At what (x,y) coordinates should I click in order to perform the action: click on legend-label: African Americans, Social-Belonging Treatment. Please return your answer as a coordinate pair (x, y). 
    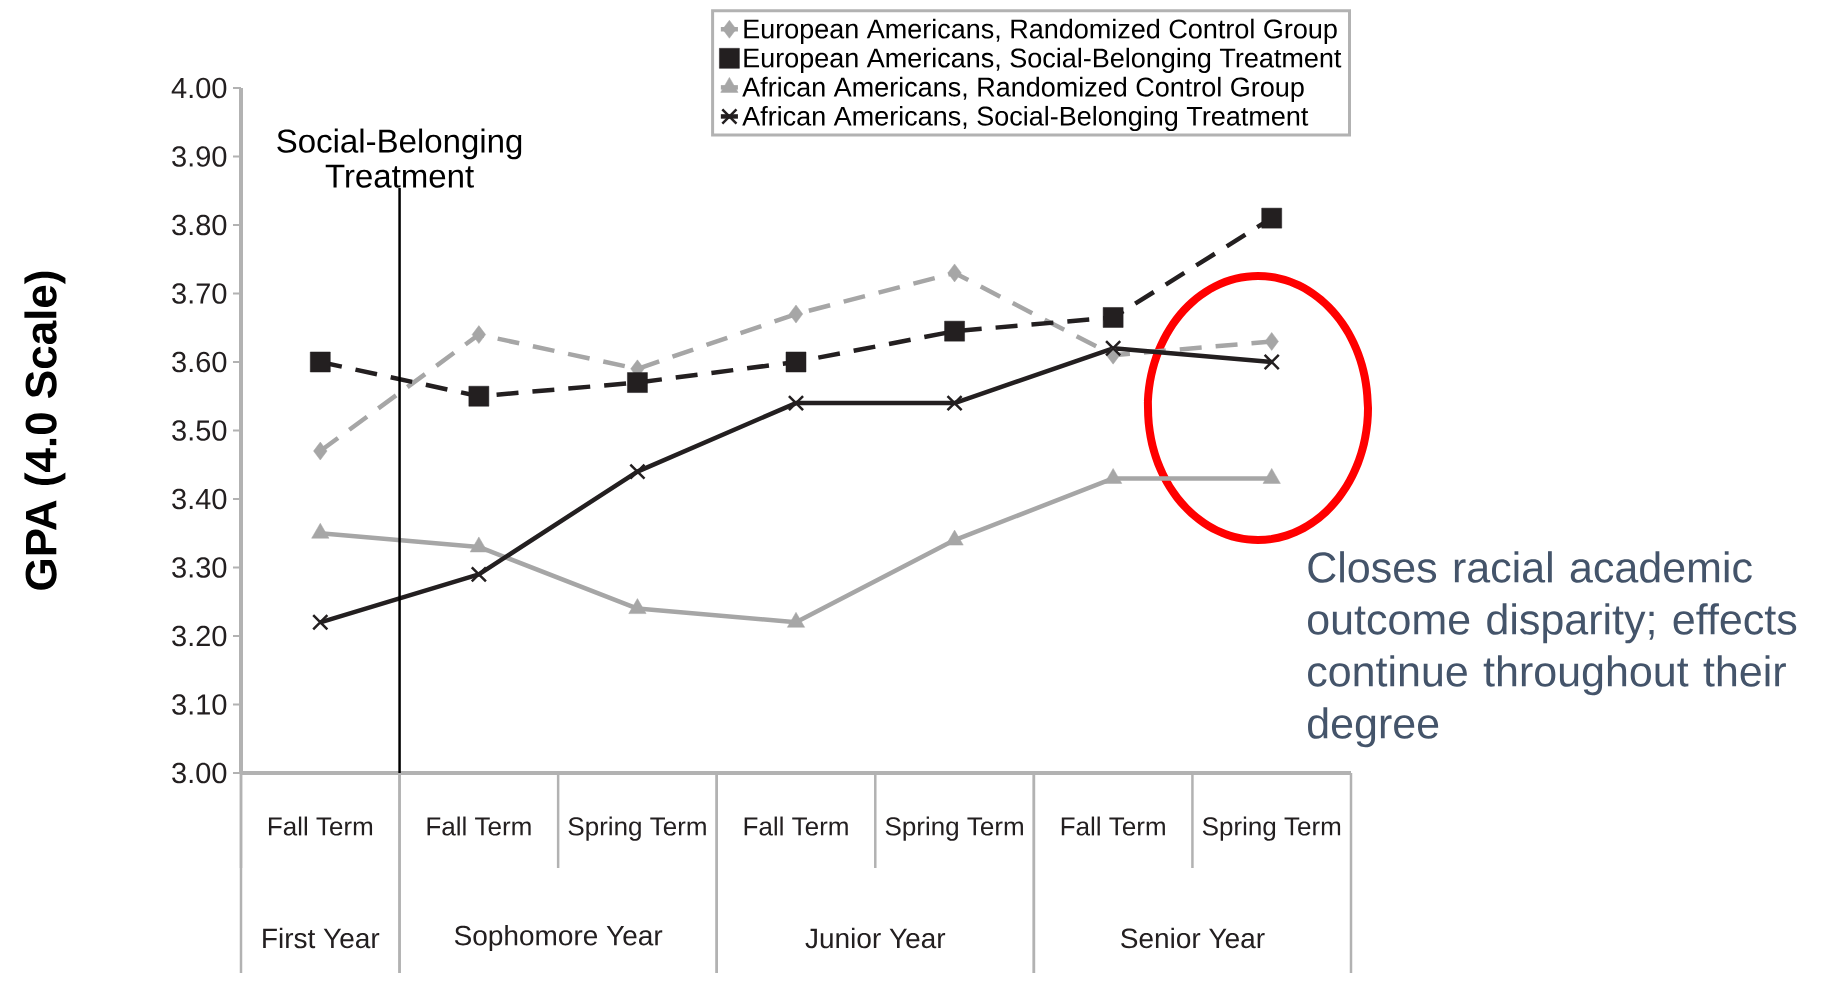
    Looking at the image, I should click on (1025, 118).